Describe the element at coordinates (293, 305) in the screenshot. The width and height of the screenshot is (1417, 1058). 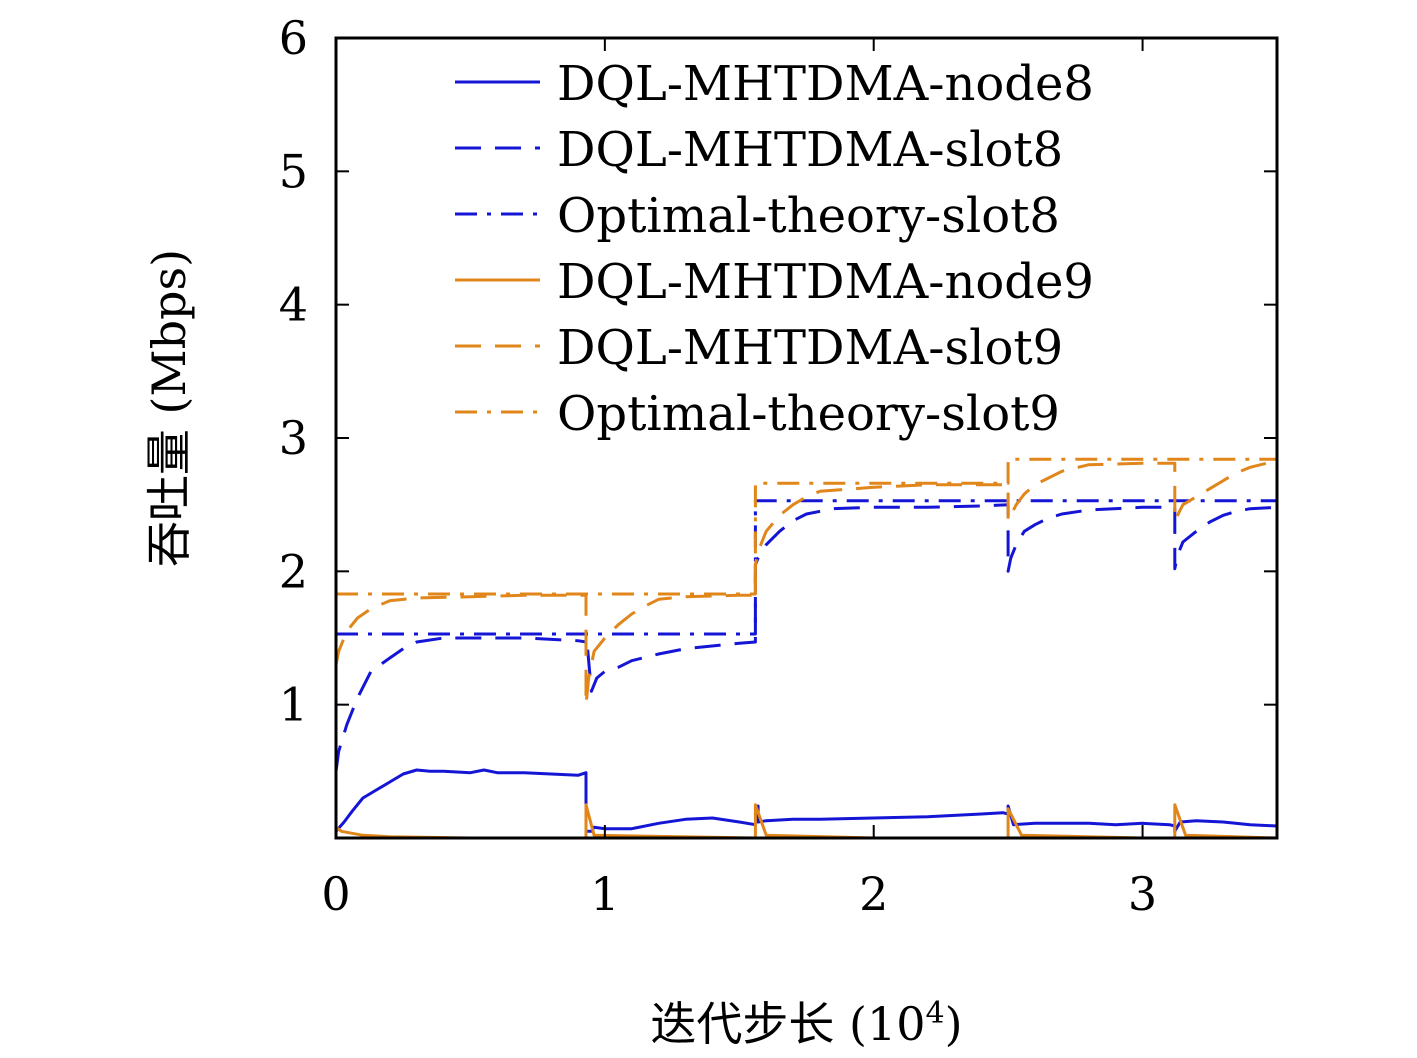
I see `y-tick-label: 4` at that location.